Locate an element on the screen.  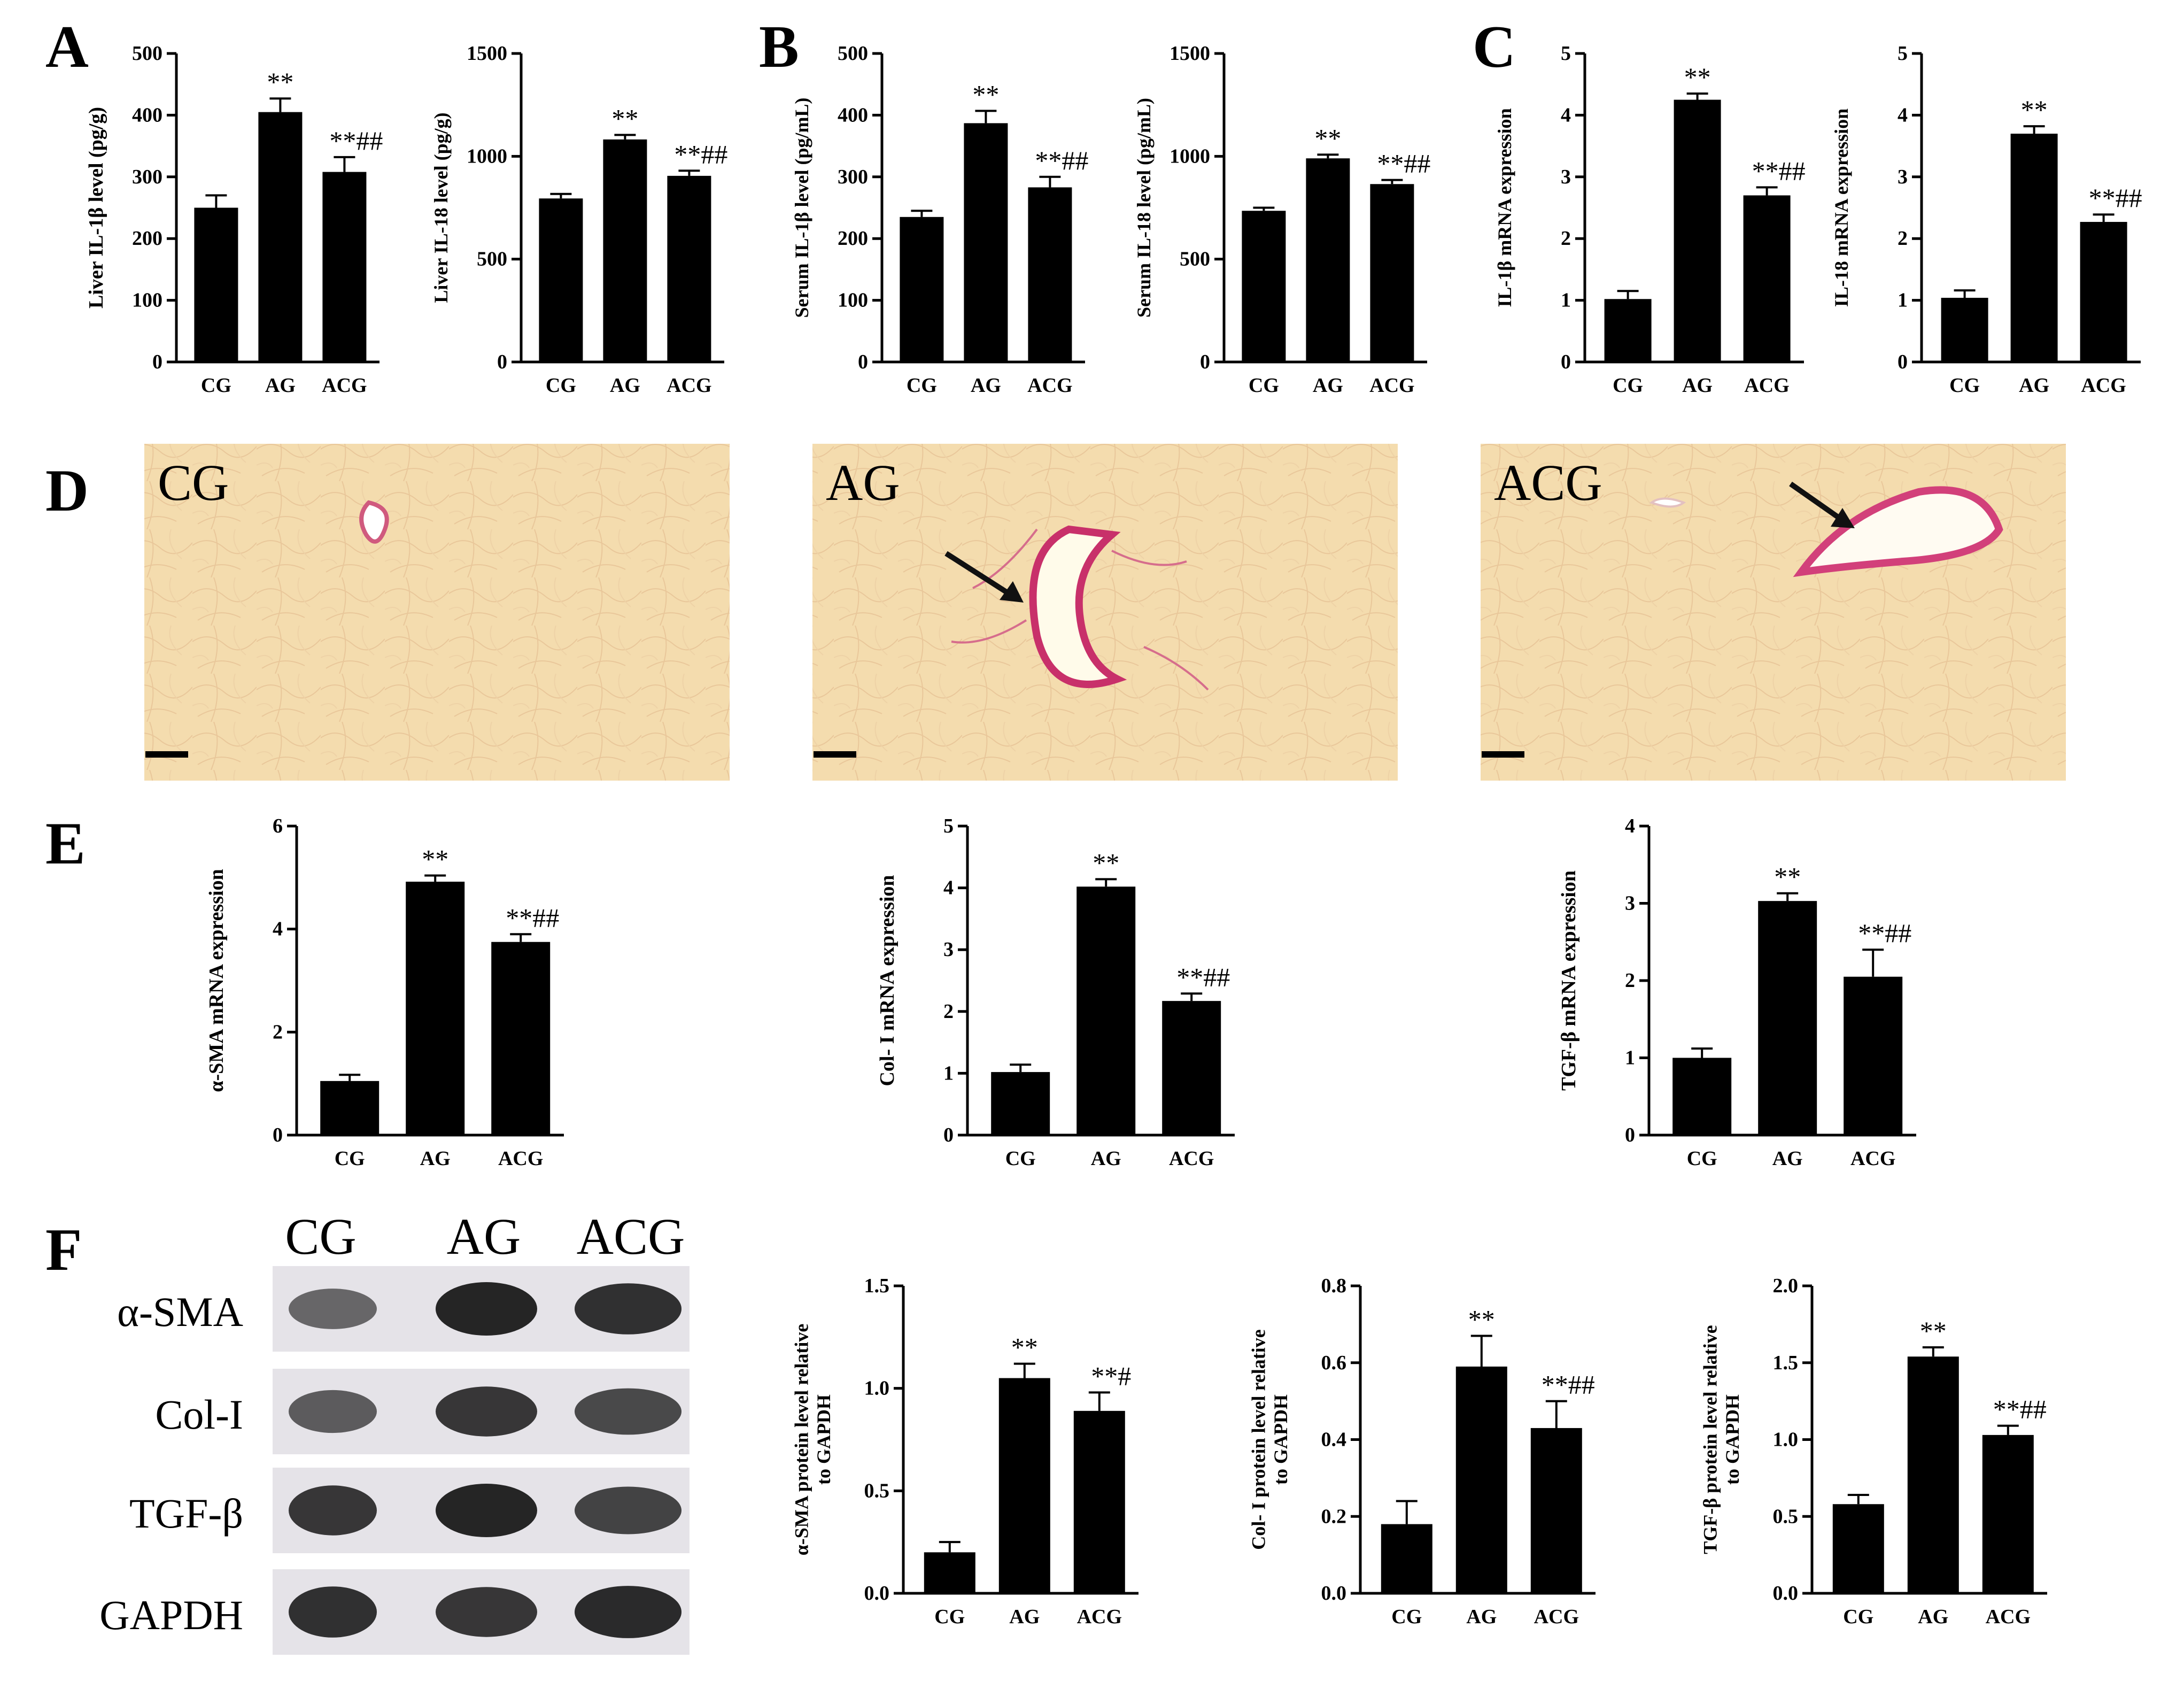
significance-marker: **## is located at coordinates (1885, 933).